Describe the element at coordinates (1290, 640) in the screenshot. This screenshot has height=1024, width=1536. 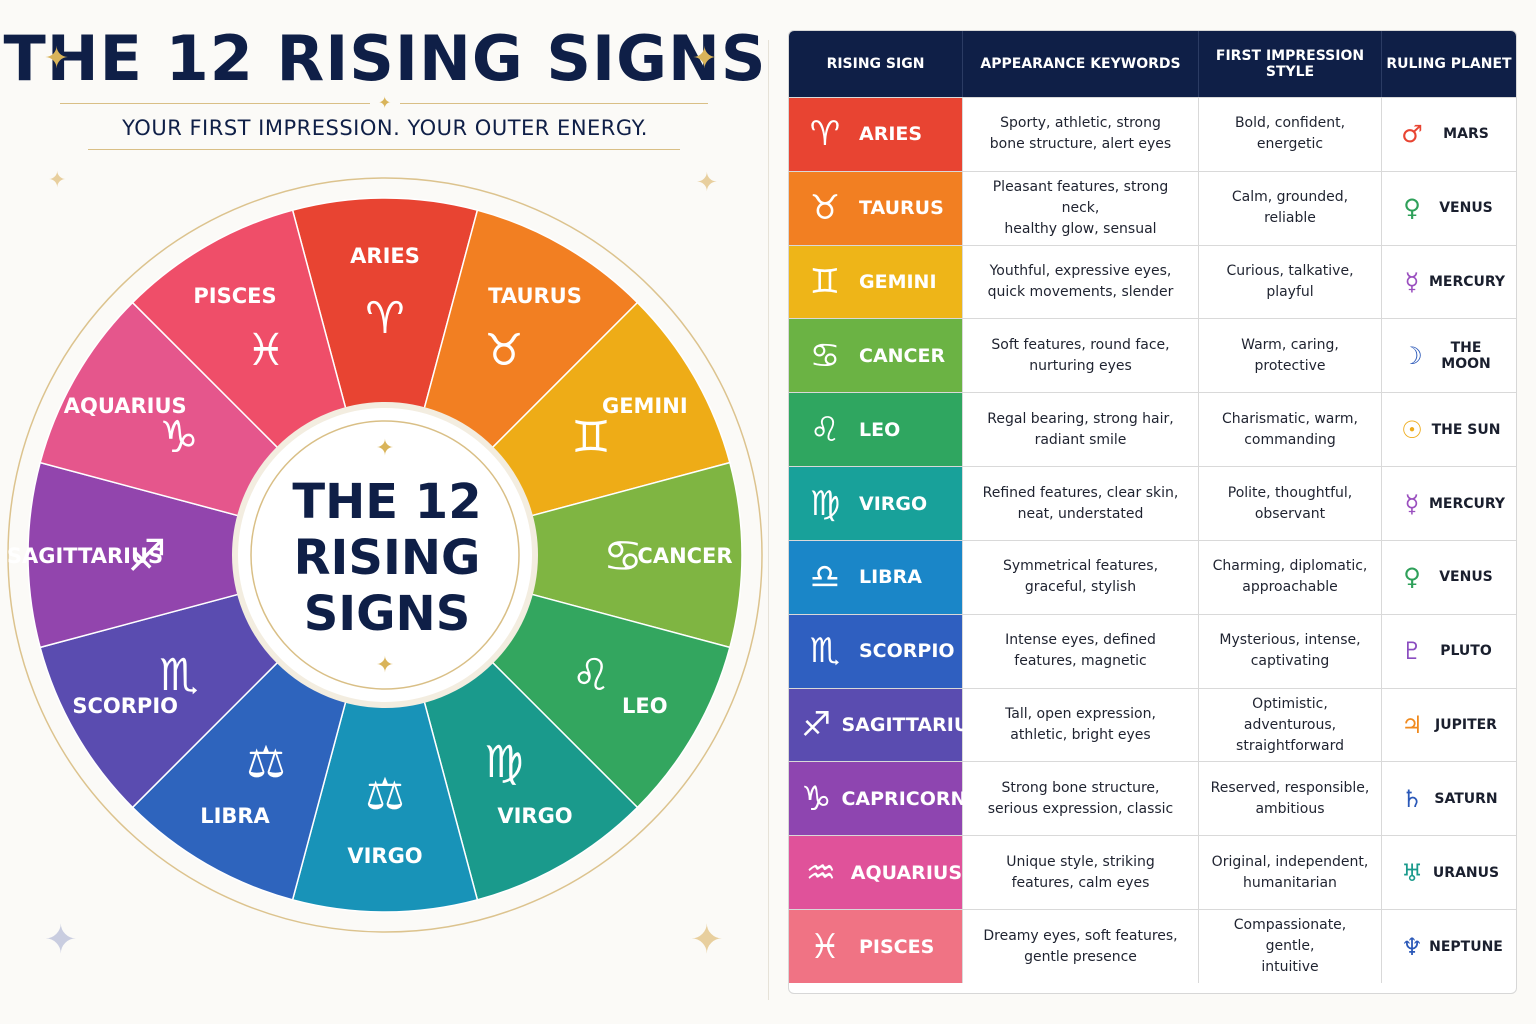
I see `impression-line: Mysterious, intense,` at that location.